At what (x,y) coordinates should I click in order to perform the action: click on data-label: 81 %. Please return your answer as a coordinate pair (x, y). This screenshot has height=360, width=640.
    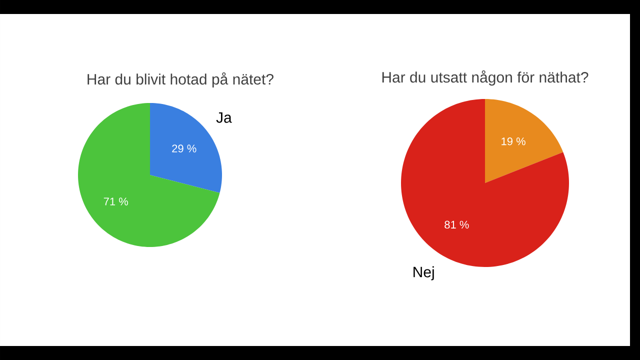
    Looking at the image, I should click on (456, 224).